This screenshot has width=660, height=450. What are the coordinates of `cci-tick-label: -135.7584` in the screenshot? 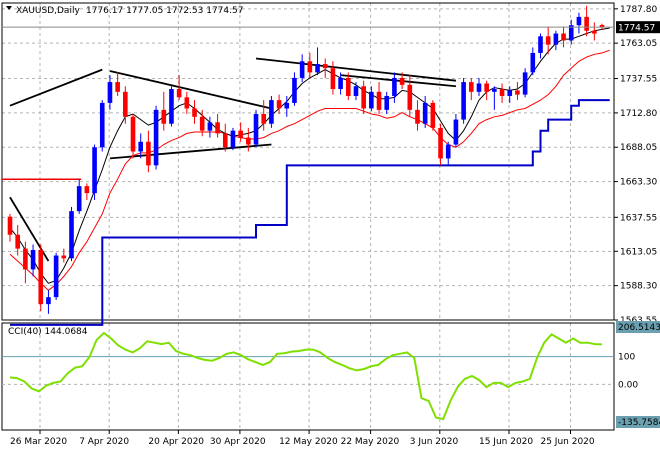 It's located at (639, 423).